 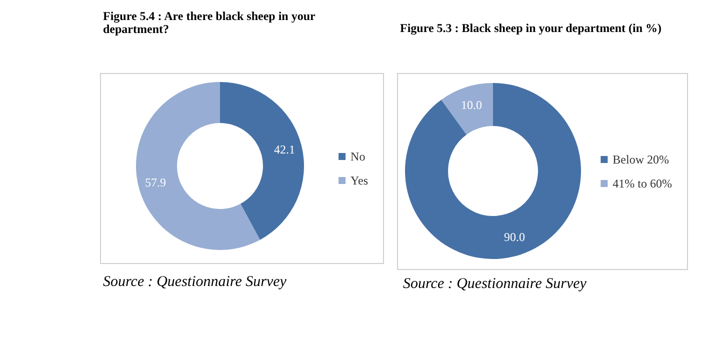 What do you see at coordinates (514, 237) in the screenshot?
I see `data-label: 90.0` at bounding box center [514, 237].